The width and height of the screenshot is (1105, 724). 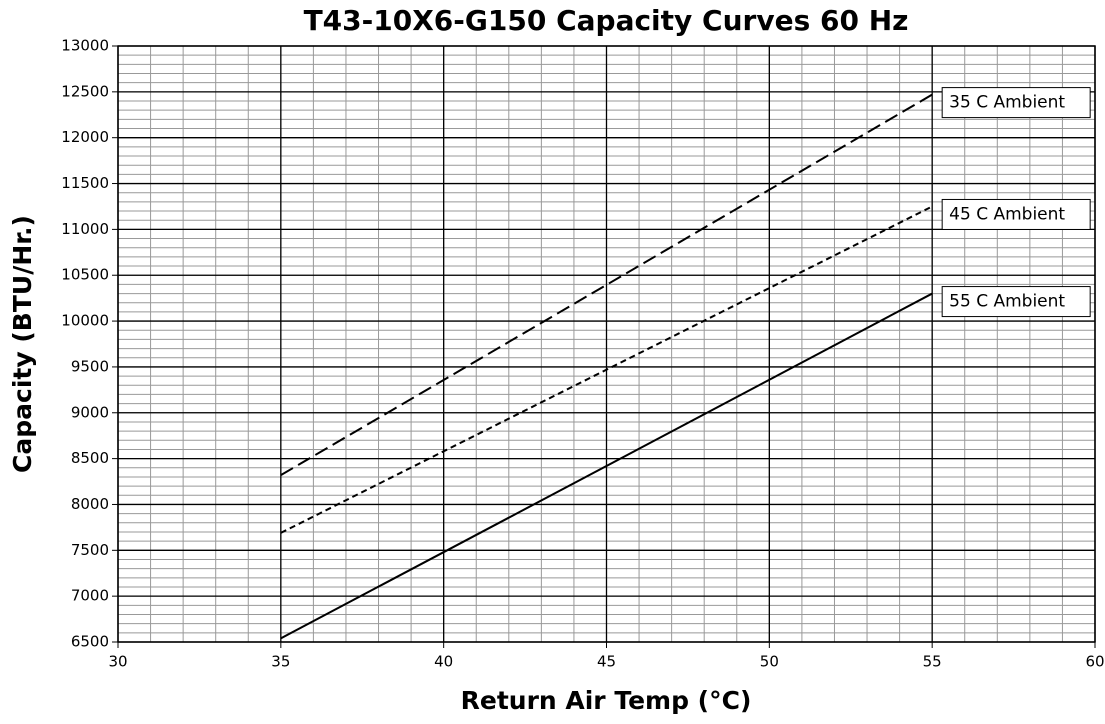 What do you see at coordinates (90, 596) in the screenshot?
I see `y-tick-label: 7000` at bounding box center [90, 596].